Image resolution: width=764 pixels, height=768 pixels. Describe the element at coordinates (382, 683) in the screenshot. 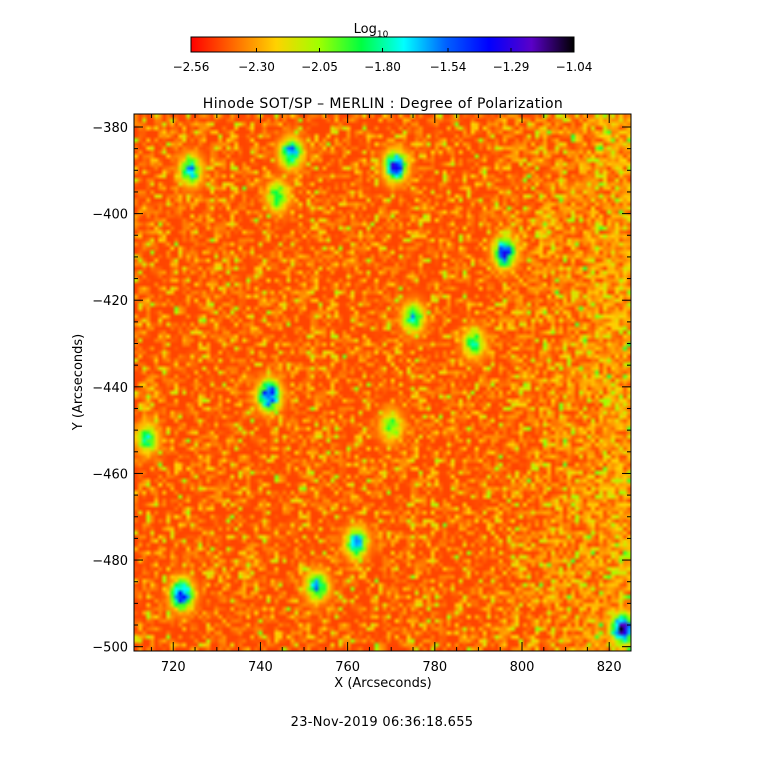

I see `x-axis-label: X (Arcseconds)` at that location.